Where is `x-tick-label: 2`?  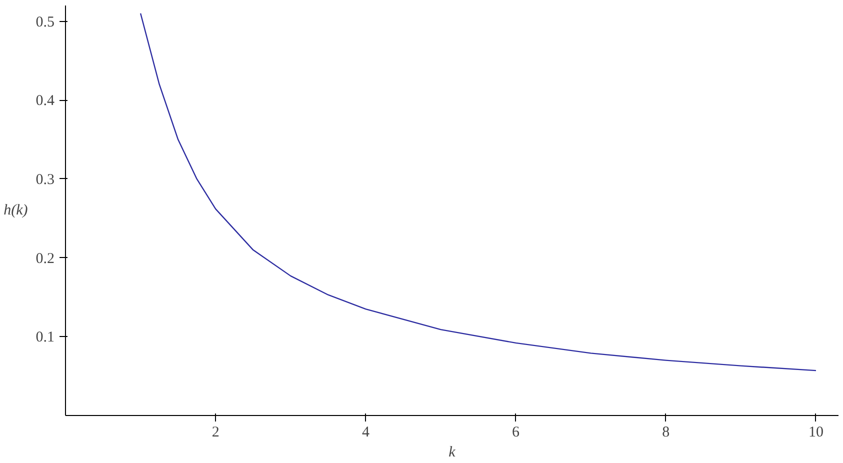 x-tick-label: 2 is located at coordinates (216, 432).